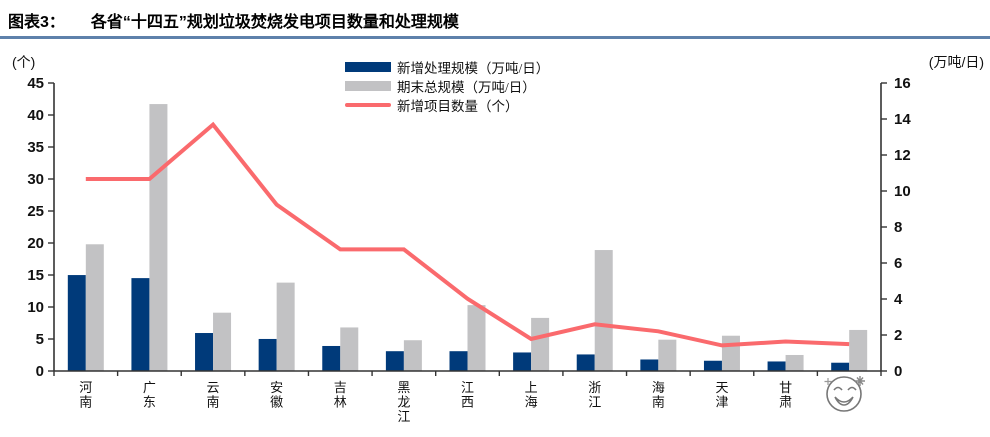  Describe the element at coordinates (35, 115) in the screenshot. I see `left-tick-label: 40` at that location.